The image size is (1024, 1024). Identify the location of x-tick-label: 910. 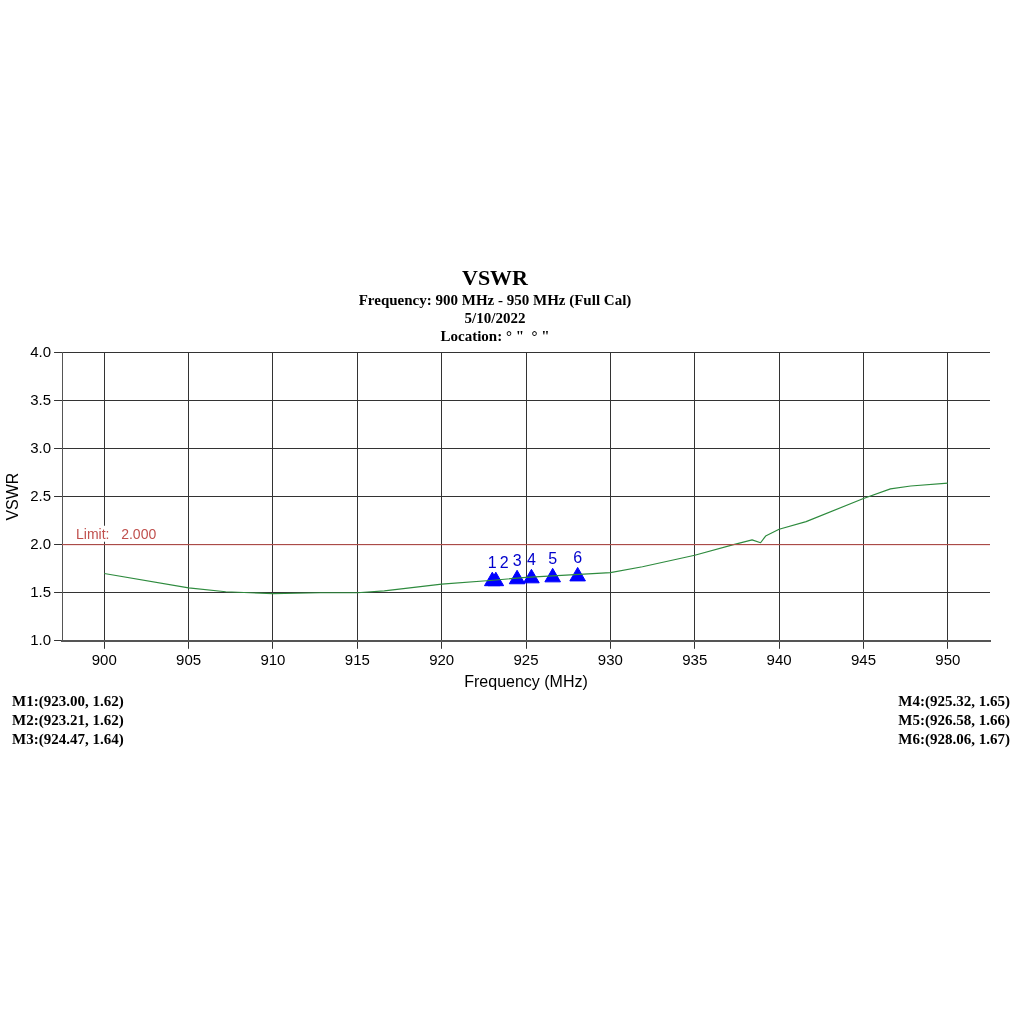
(273, 659).